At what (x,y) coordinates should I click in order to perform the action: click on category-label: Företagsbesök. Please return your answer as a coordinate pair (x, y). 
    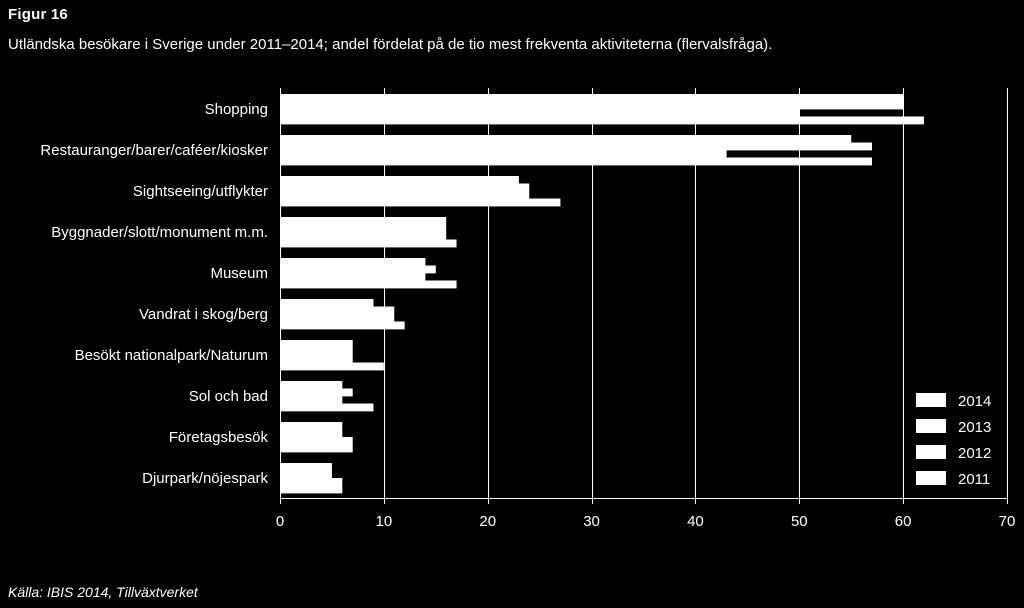
    Looking at the image, I should click on (219, 437).